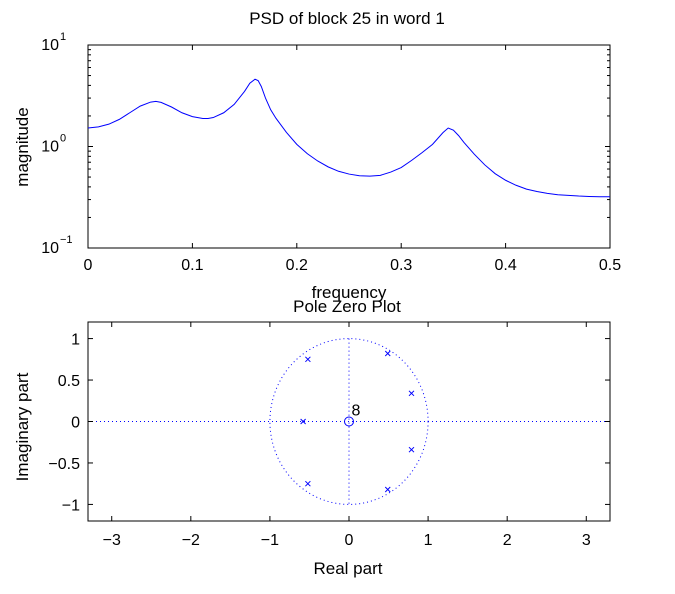 This screenshot has width=675, height=594. What do you see at coordinates (349, 292) in the screenshot?
I see `psd-xlabel: frequency` at bounding box center [349, 292].